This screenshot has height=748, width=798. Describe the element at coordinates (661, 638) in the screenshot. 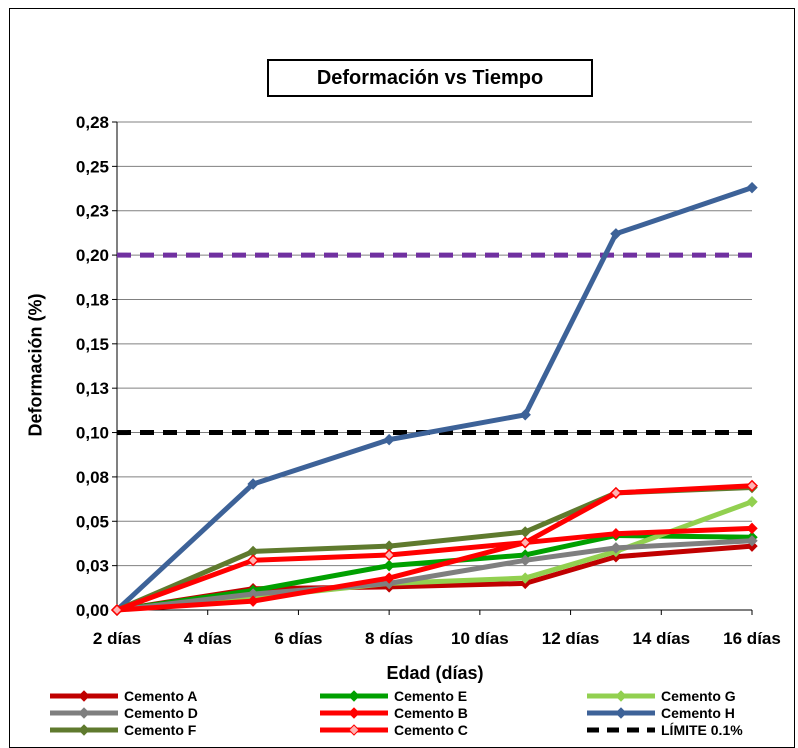

I see `x-tick-label: 14 días` at that location.